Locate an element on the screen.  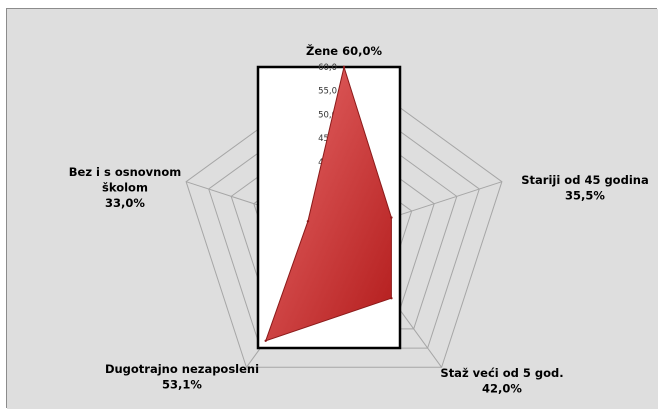
axis-tick-label: 60,0 is located at coordinates (327, 68).